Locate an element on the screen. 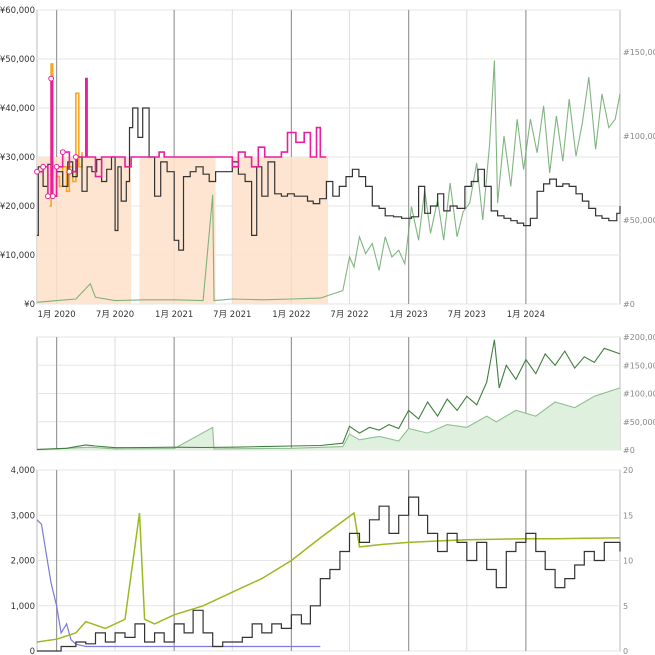 The image size is (655, 655). y-left-tick-label: 4,000 is located at coordinates (23, 471).